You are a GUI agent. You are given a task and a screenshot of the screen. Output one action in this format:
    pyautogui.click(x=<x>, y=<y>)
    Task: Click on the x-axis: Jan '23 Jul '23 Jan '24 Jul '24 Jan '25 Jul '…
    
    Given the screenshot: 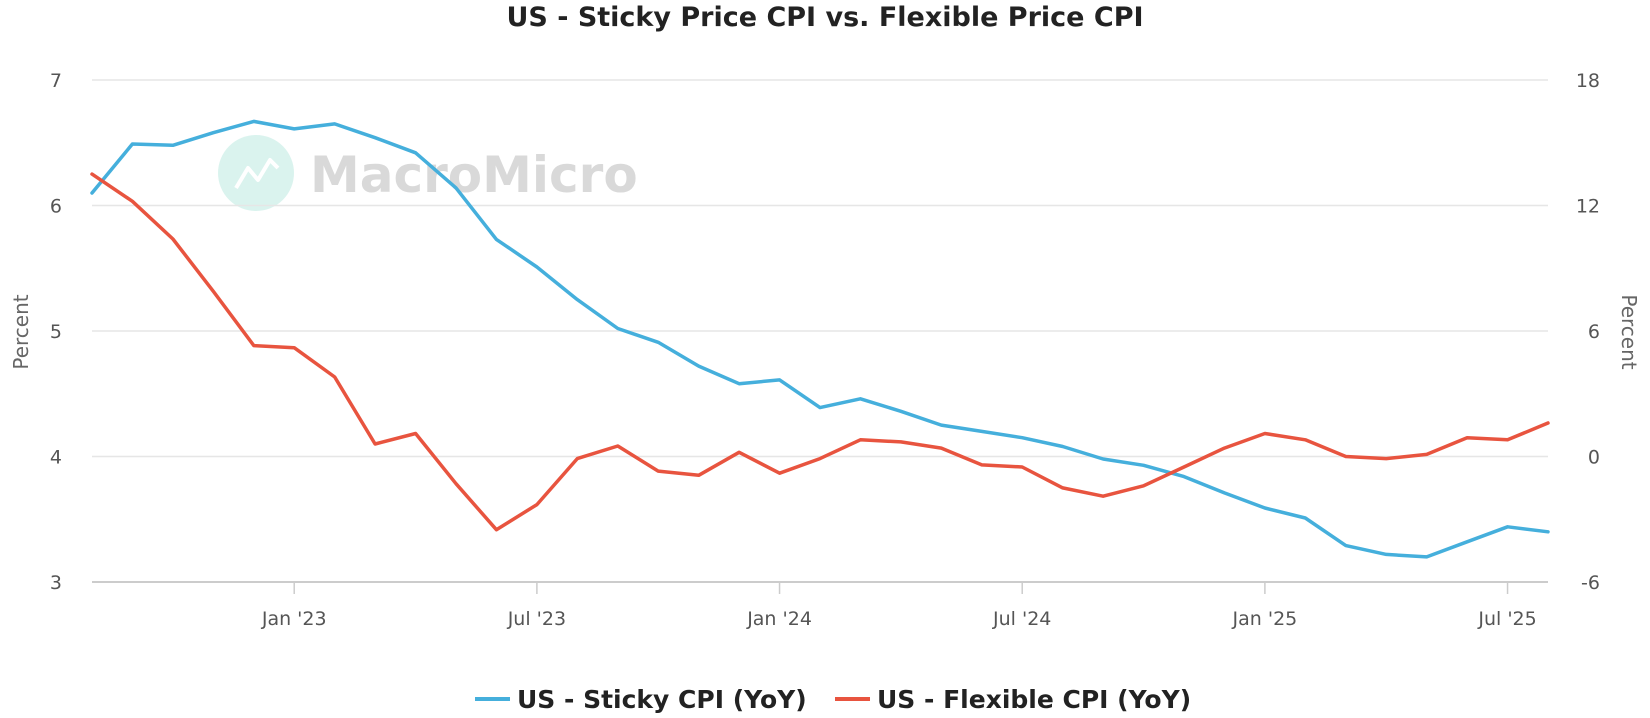 What is the action you would take?
    pyautogui.click(x=899, y=606)
    